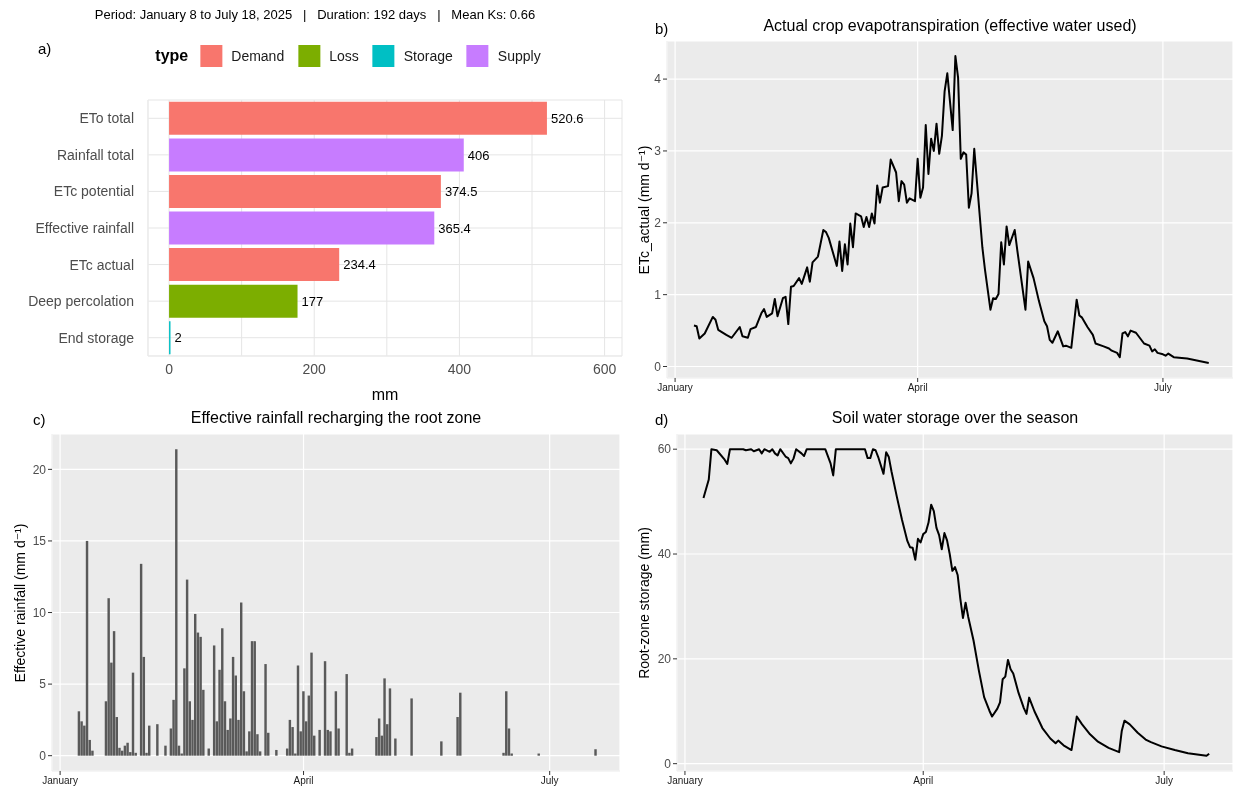 Image resolution: width=1233 pixels, height=789 pixels. What do you see at coordinates (45, 48) in the screenshot?
I see `text: a)` at bounding box center [45, 48].